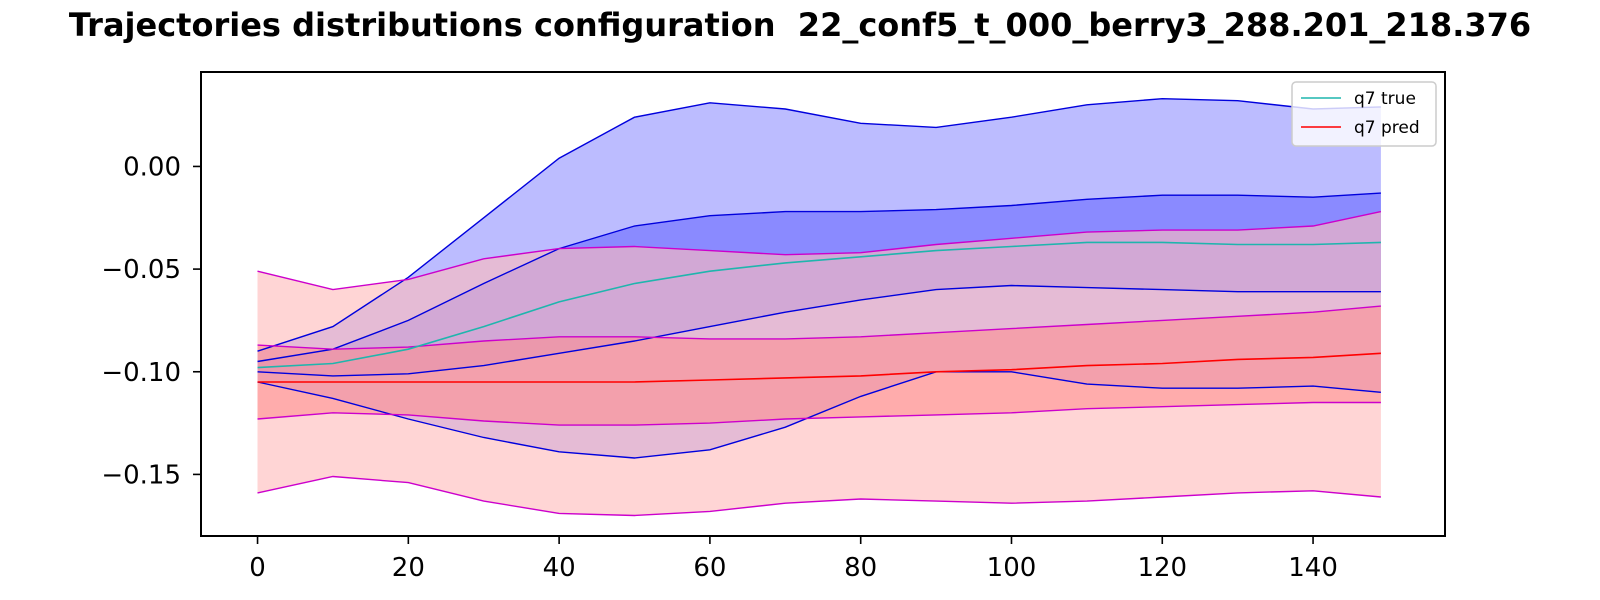 The image size is (1600, 600). I want to click on legend: q7 true q7 pred, so click(1364, 114).